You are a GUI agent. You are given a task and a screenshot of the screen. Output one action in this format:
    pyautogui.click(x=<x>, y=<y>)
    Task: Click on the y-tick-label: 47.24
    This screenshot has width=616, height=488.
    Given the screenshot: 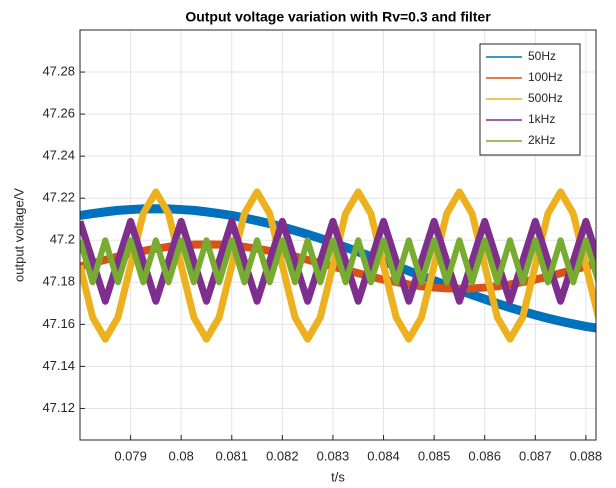 What is the action you would take?
    pyautogui.click(x=58, y=155)
    